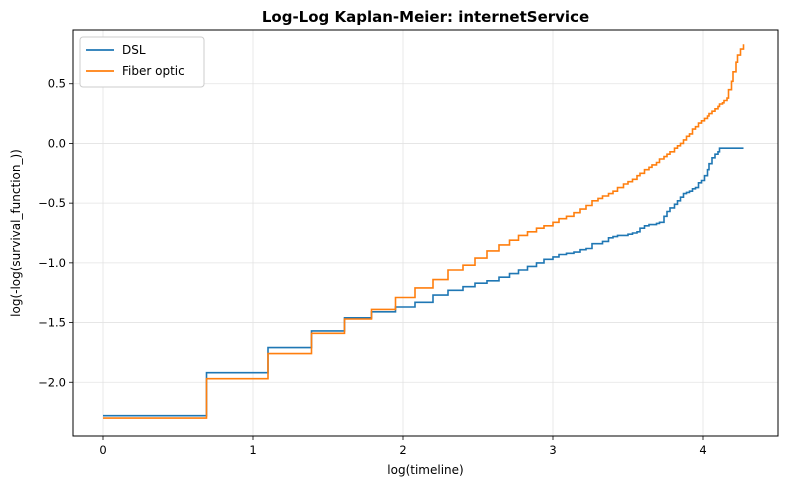 The width and height of the screenshot is (790, 490). Describe the element at coordinates (52, 203) in the screenshot. I see `y-tick-label: −0.5` at that location.